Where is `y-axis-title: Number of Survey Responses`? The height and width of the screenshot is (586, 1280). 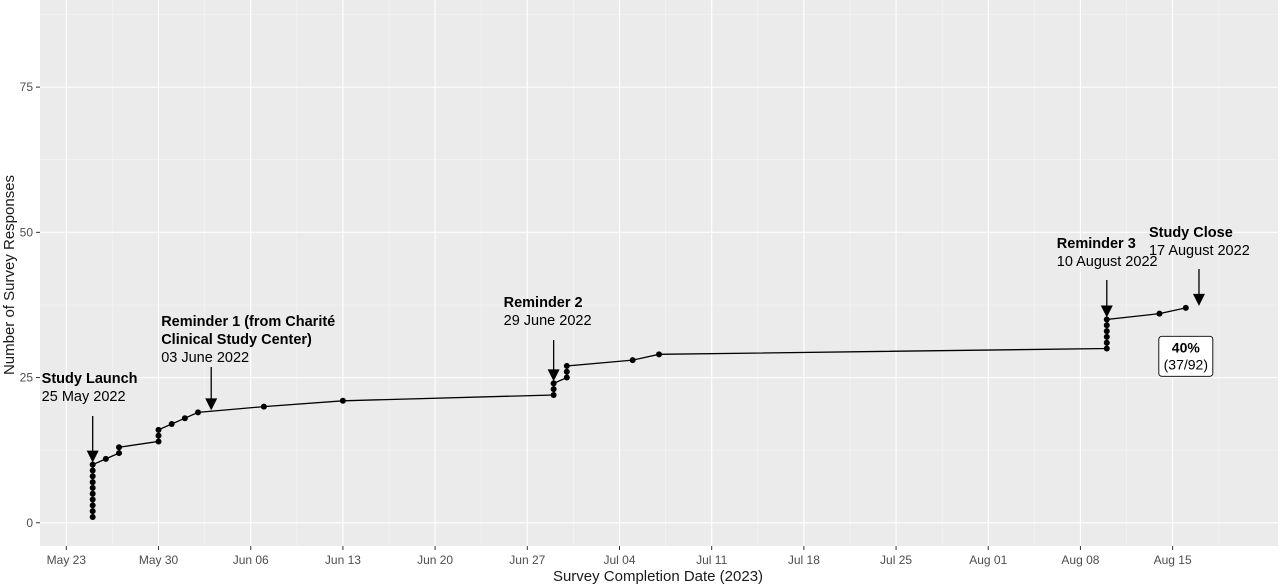 y-axis-title: Number of Survey Responses is located at coordinates (9, 275).